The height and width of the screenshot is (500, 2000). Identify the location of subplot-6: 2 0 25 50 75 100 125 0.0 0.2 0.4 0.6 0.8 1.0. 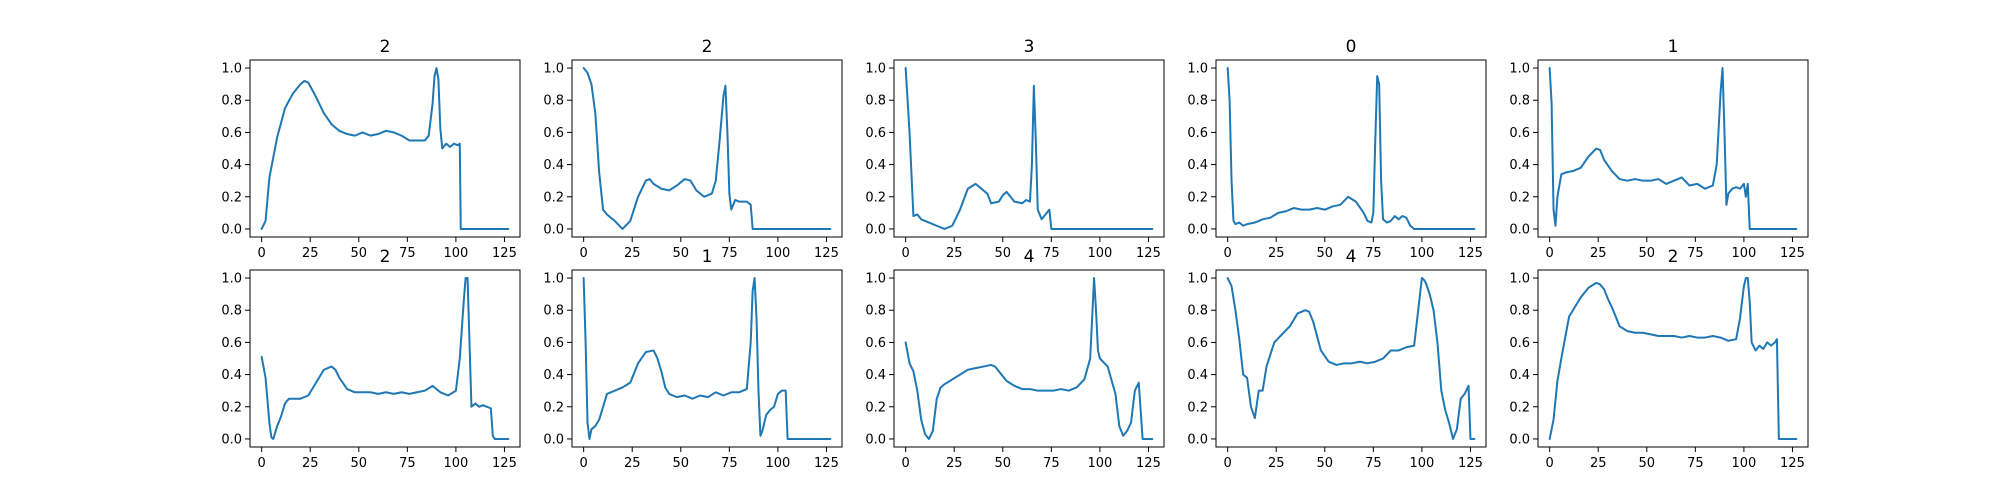
(371, 359).